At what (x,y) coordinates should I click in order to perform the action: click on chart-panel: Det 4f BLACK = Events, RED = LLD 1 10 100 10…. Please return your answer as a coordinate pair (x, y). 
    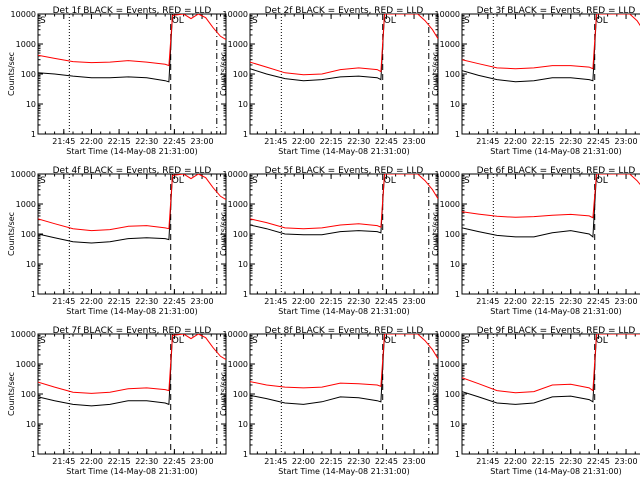
    Looking at the image, I should click on (117, 241).